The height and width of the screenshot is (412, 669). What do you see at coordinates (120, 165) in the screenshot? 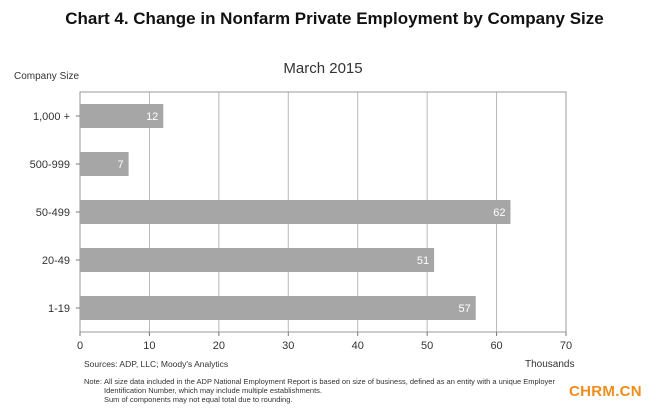
I see `data-label-1: 7` at bounding box center [120, 165].